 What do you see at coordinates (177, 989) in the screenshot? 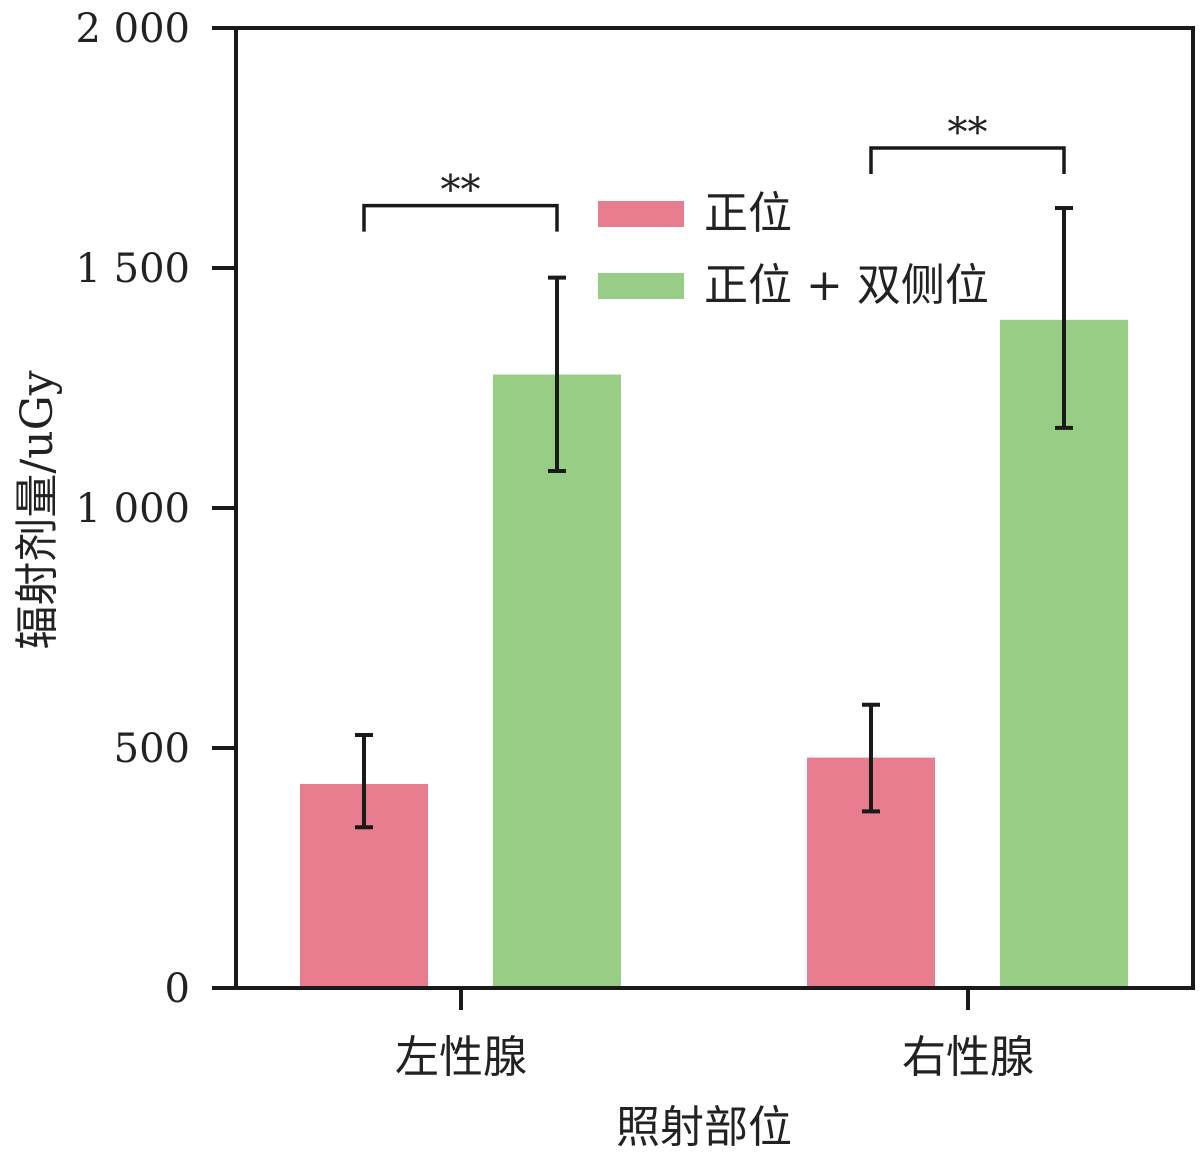
I see `y-tick-label: 0` at bounding box center [177, 989].